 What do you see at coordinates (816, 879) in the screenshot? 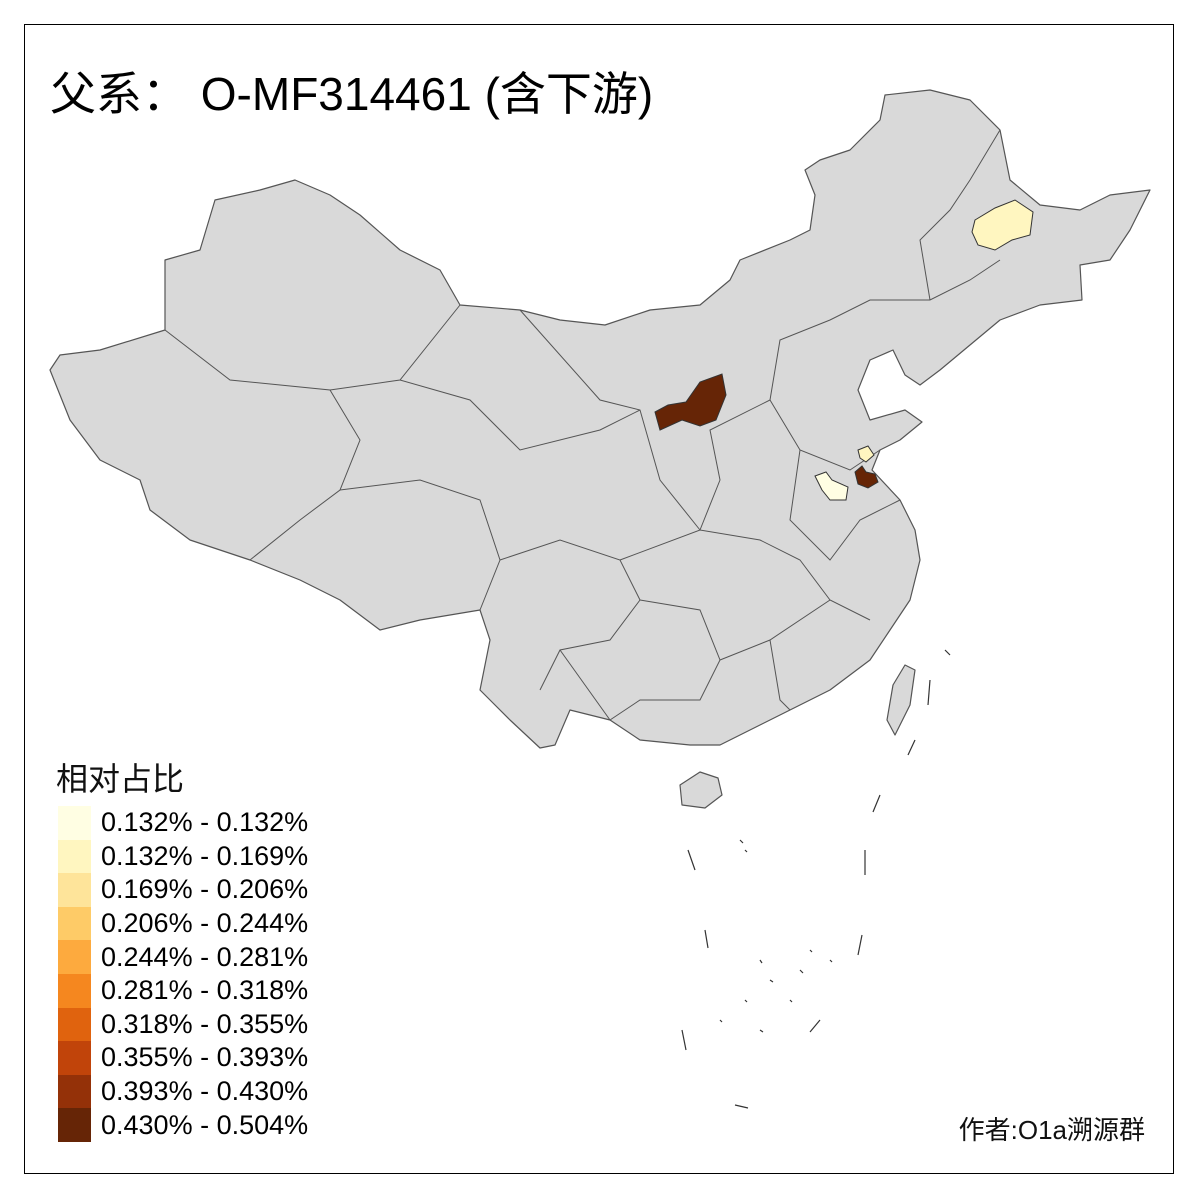
I see `south-china-sea-islands` at bounding box center [816, 879].